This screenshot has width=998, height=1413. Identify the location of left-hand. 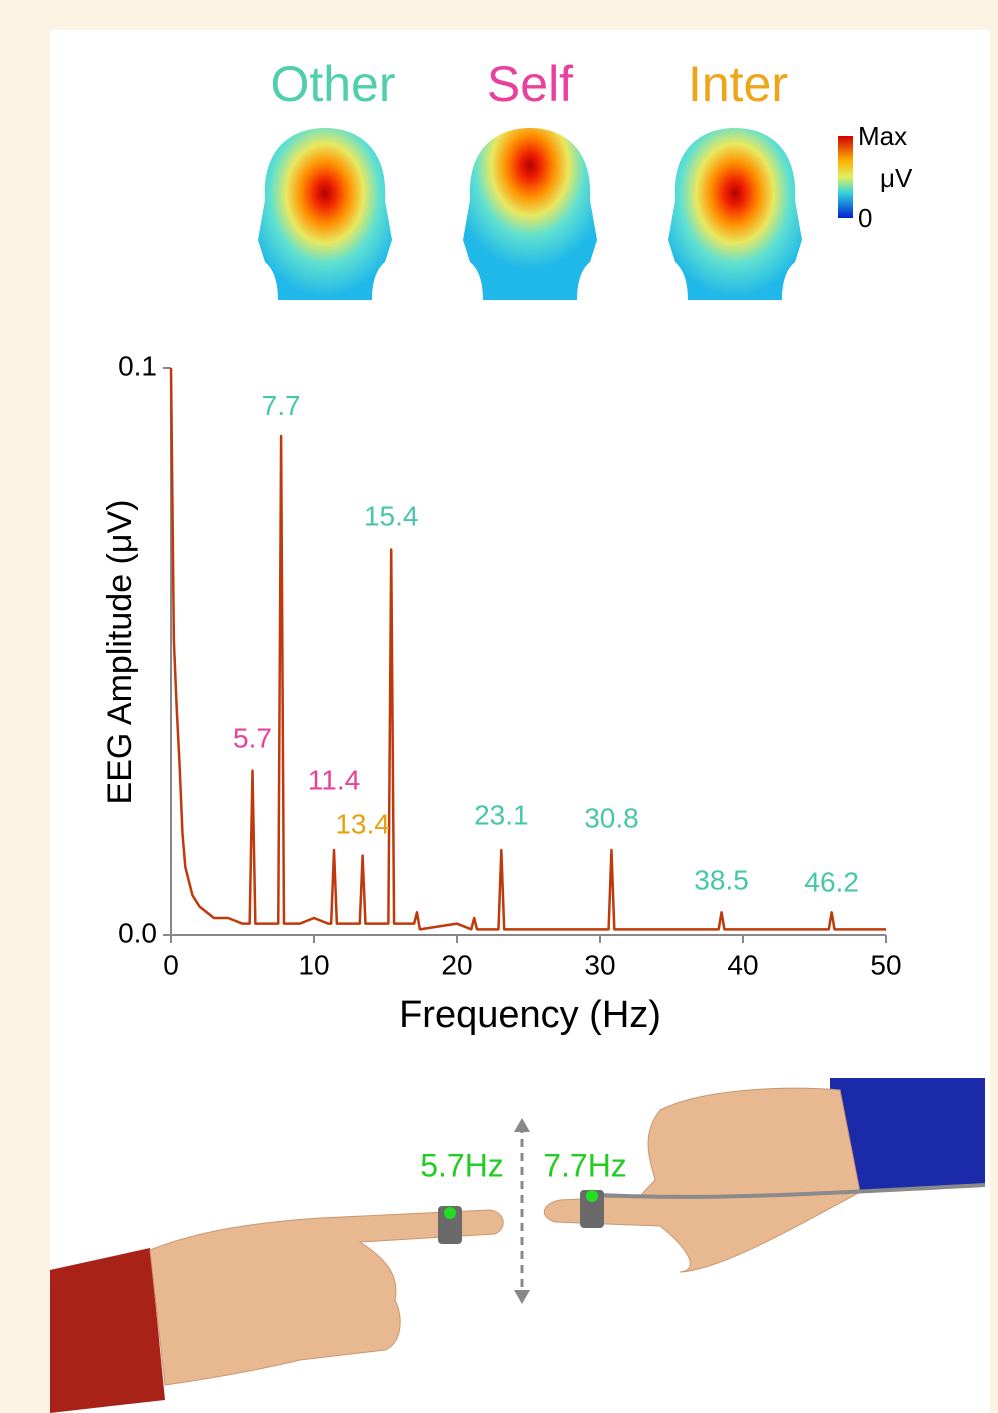
(326, 1297).